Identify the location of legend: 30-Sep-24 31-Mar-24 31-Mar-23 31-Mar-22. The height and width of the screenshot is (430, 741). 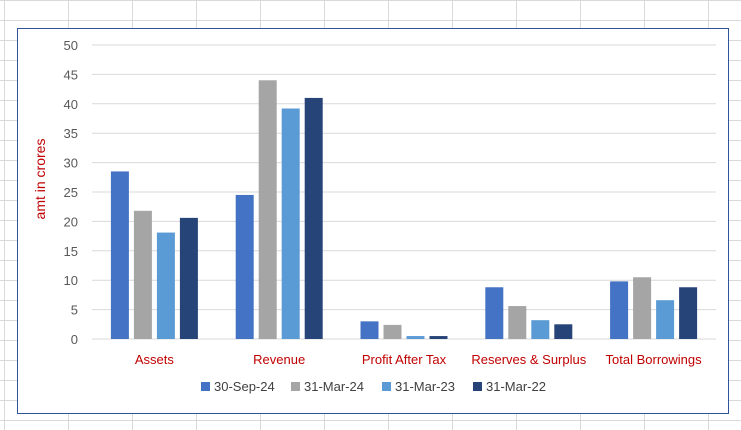
(373, 386).